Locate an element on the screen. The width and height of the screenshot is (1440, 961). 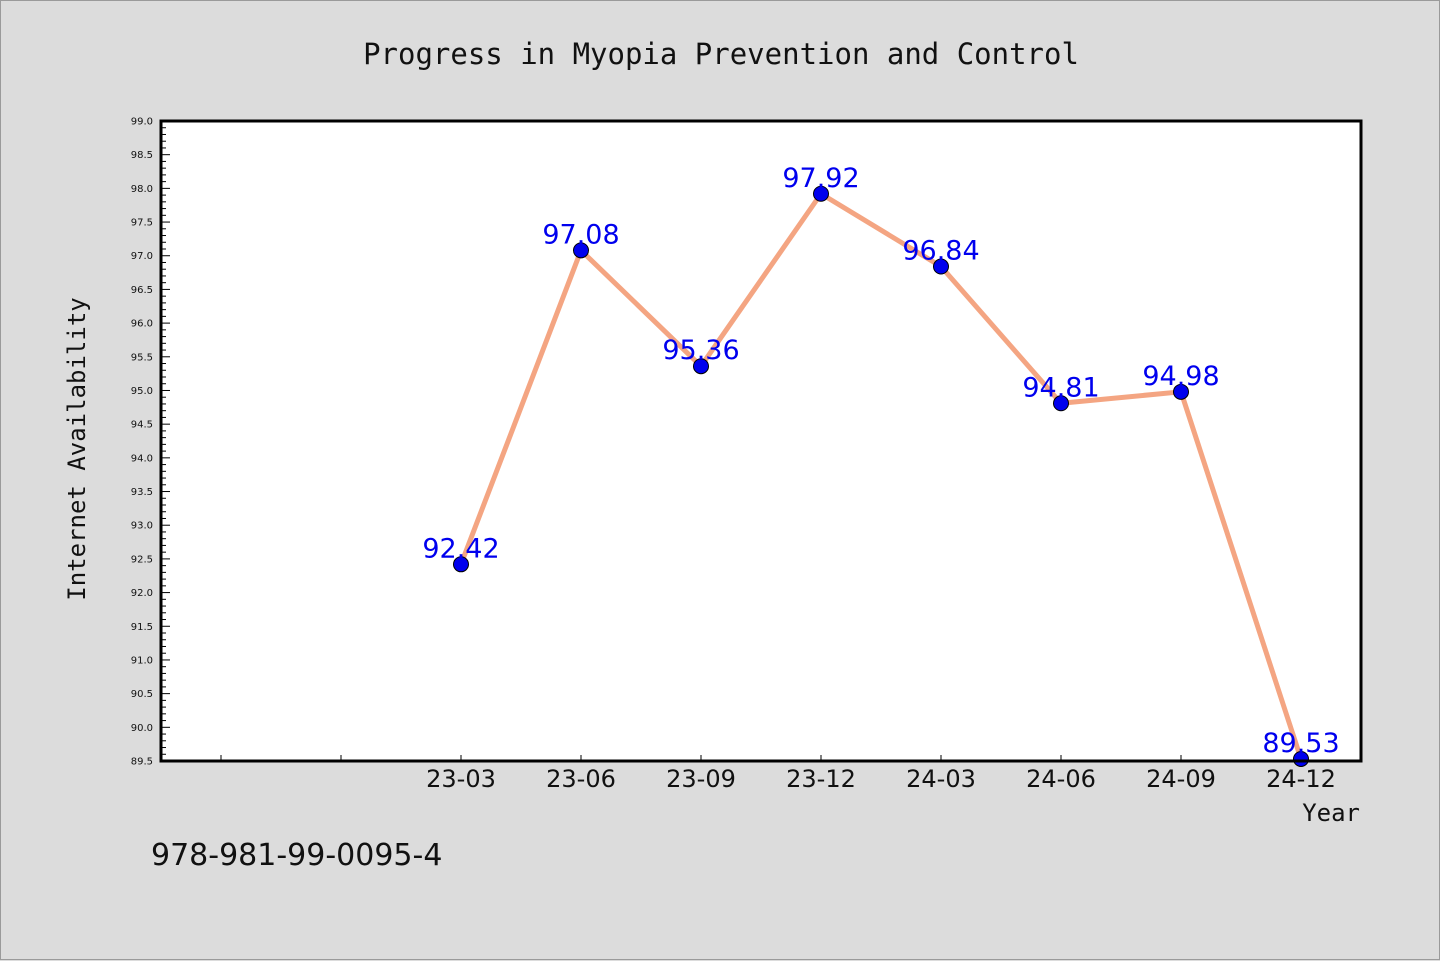
data-label: 89.53 is located at coordinates (1300, 743).